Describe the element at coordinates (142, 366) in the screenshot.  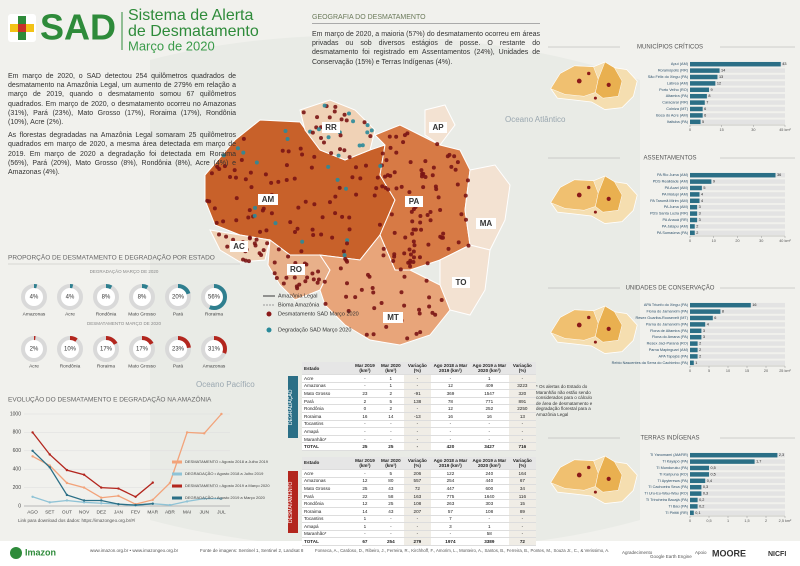
I see `donut-label: Mato Grosso` at that location.